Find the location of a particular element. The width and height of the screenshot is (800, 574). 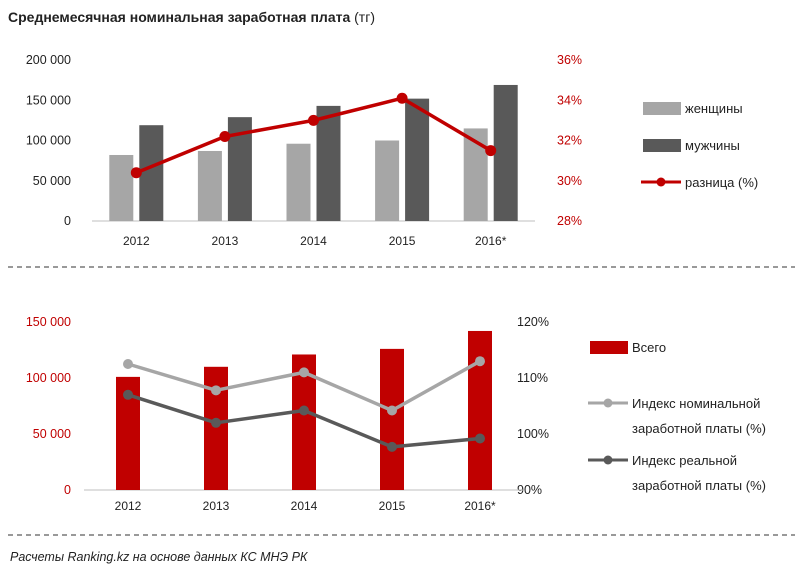

chart2-legend-label: Индекс реальной is located at coordinates (684, 460).